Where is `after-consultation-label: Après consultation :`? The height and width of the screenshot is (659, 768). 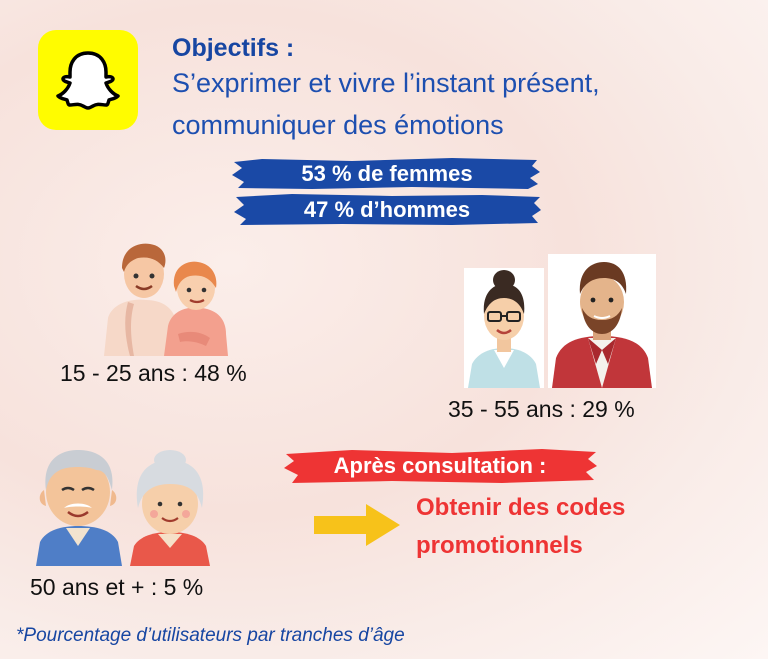 after-consultation-label: Après consultation : is located at coordinates (440, 465).